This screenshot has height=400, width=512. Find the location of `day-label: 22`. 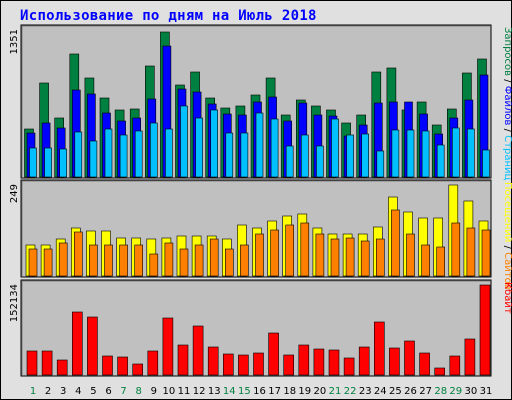

day-label: 22 is located at coordinates (350, 391).